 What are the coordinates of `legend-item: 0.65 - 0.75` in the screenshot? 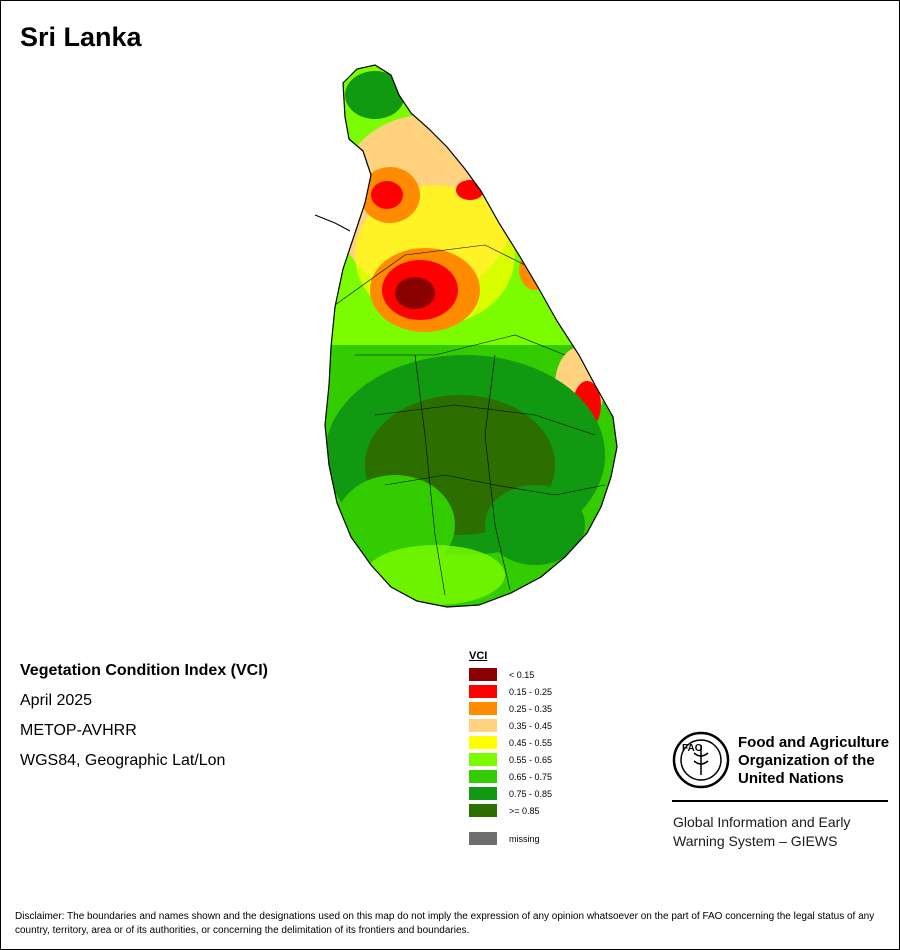 It's located at (510, 776).